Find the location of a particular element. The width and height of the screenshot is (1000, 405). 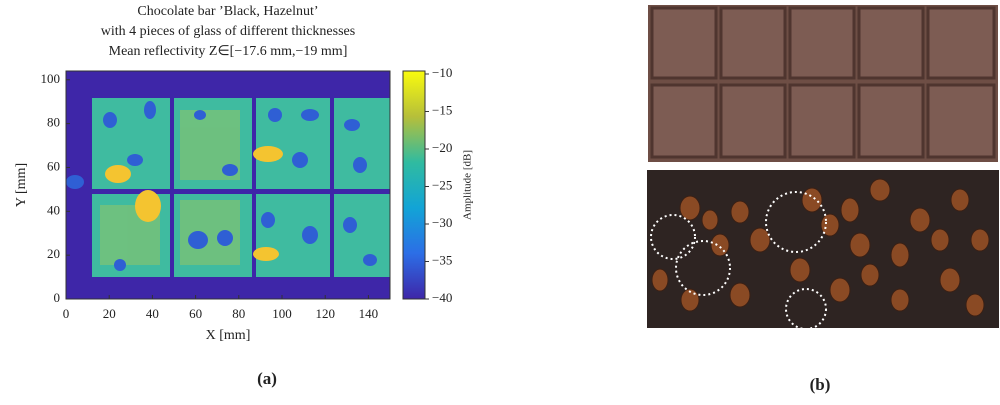

y-axis-label: Y [mm] is located at coordinates (21, 185).